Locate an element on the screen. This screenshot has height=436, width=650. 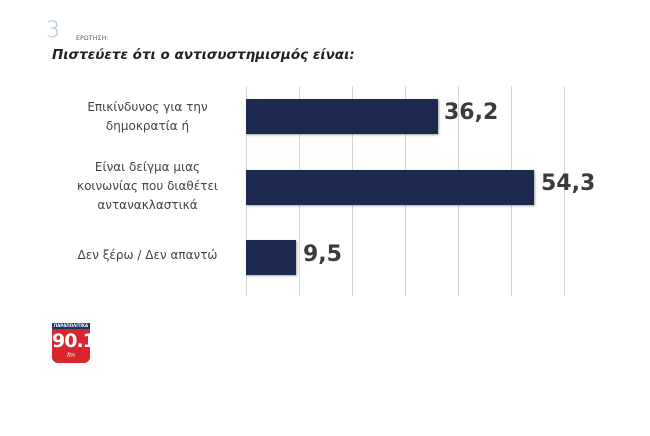
category-label: Δεν ξέρω / Δεν απαντώ is located at coordinates (147, 255).